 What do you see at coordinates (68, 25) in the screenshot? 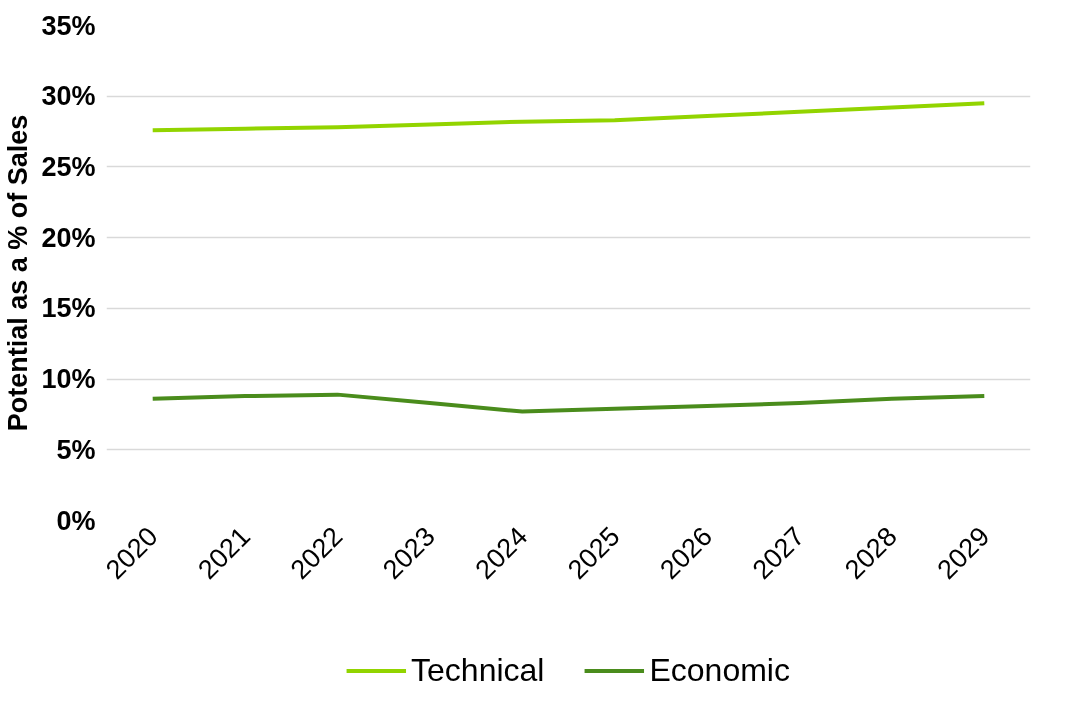
I see `y-tick-label: 35%` at bounding box center [68, 25].